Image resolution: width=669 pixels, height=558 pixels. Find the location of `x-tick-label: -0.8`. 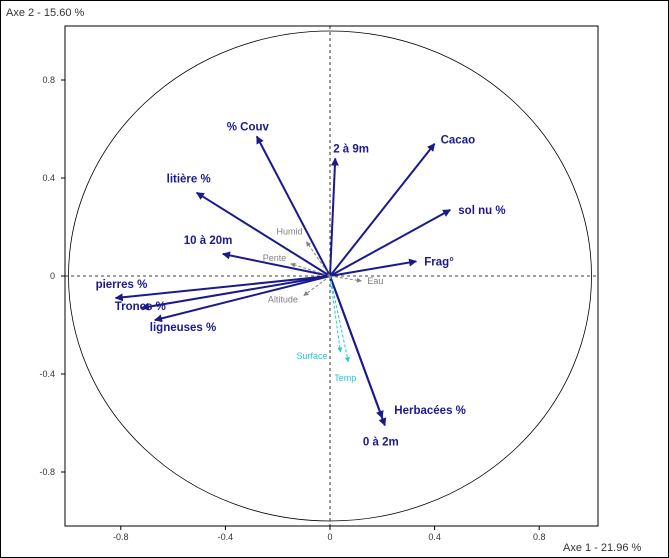

x-tick-label: -0.8 is located at coordinates (121, 537).